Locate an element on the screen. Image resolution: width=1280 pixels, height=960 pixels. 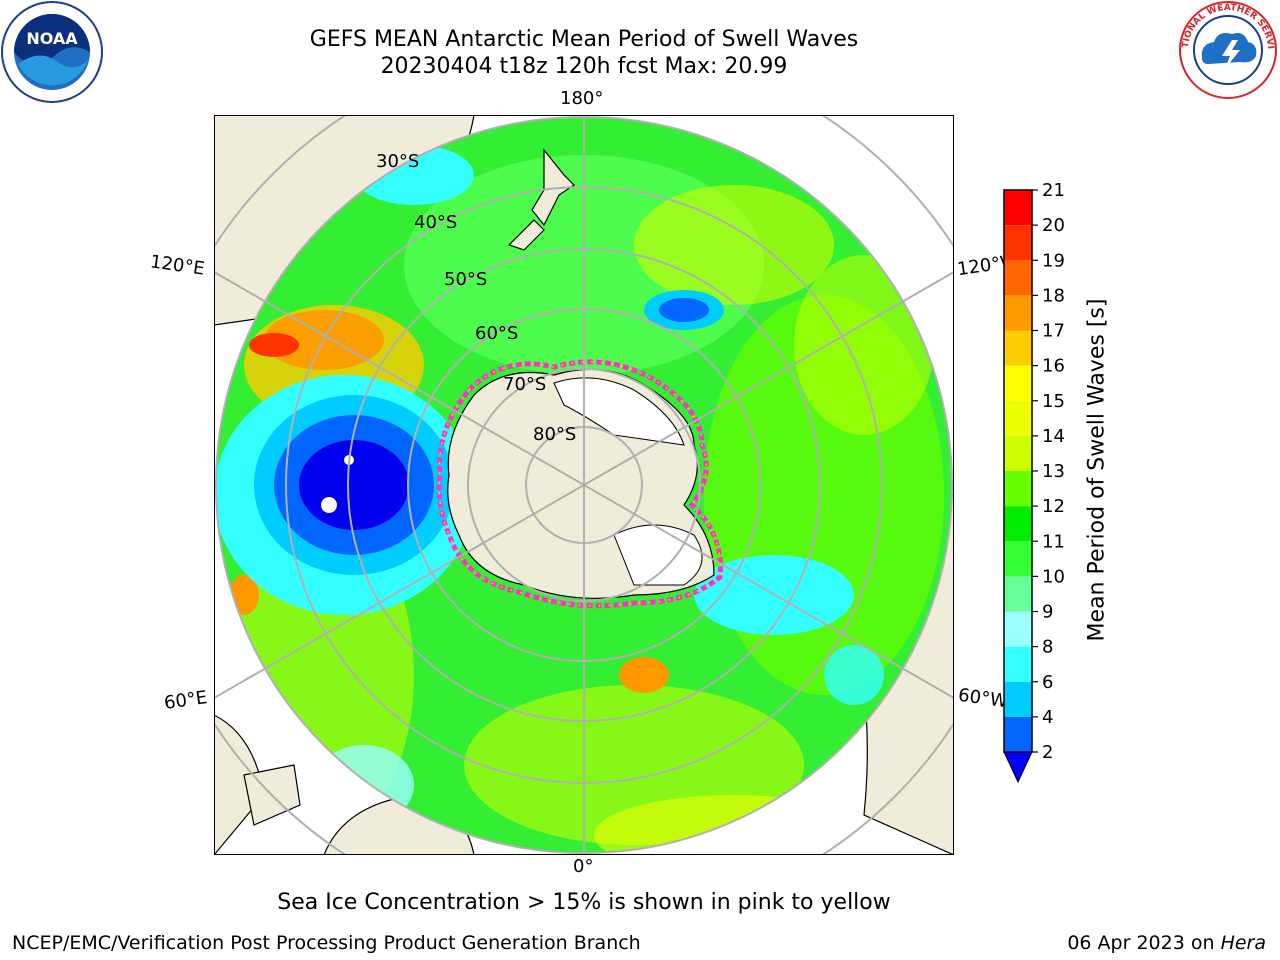
colorbar-tick-label: 16 is located at coordinates (1053, 366).